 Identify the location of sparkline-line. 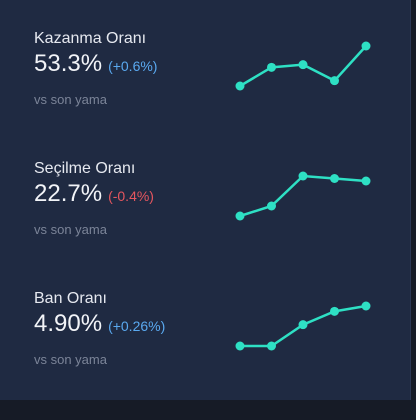
(303, 196).